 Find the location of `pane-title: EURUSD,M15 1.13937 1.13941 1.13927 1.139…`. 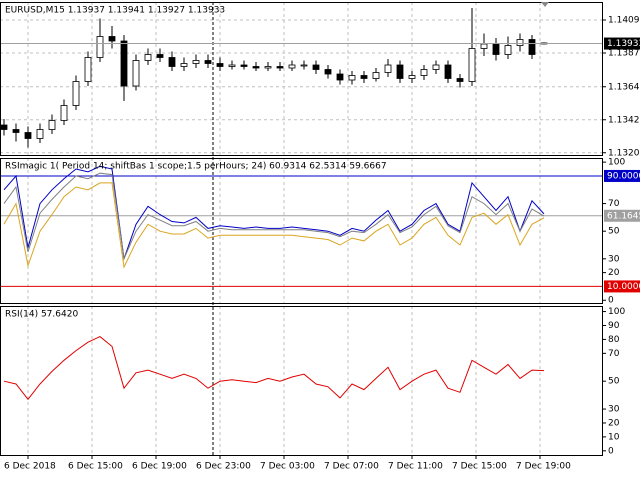

pane-title: EURUSD,M15 1.13937 1.13941 1.13927 1.139… is located at coordinates (115, 11).